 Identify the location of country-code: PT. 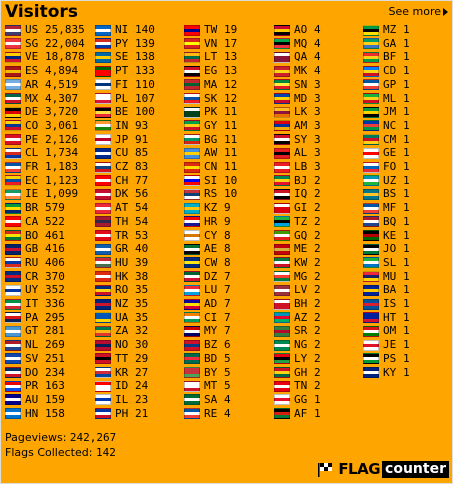
(122, 71).